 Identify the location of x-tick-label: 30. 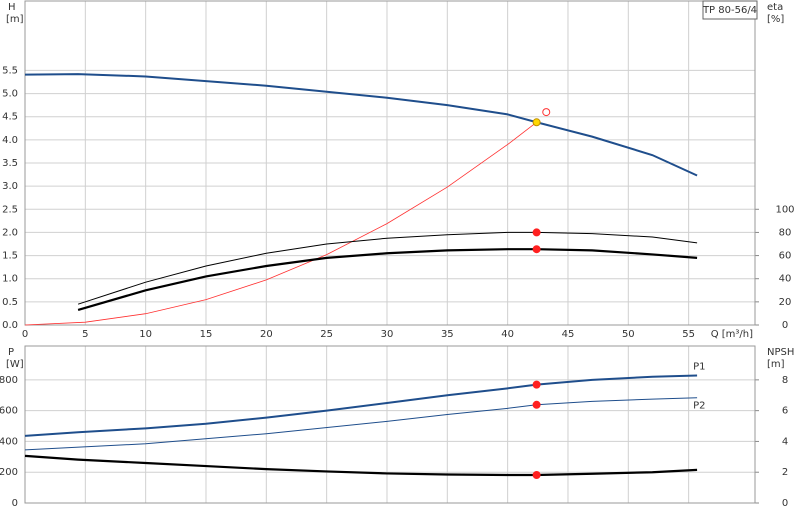
(387, 334).